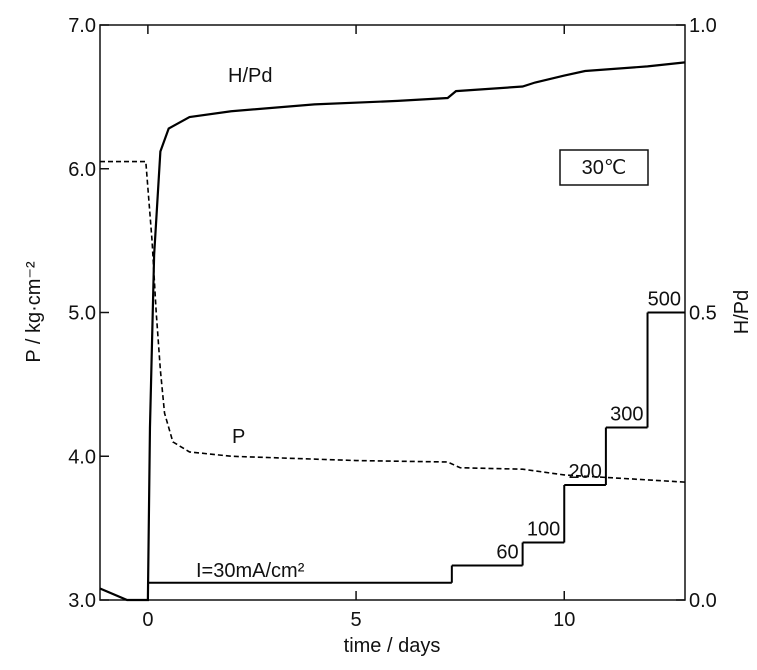 This screenshot has height=670, width=757. What do you see at coordinates (392, 646) in the screenshot?
I see `x-axis-title: time / days` at bounding box center [392, 646].